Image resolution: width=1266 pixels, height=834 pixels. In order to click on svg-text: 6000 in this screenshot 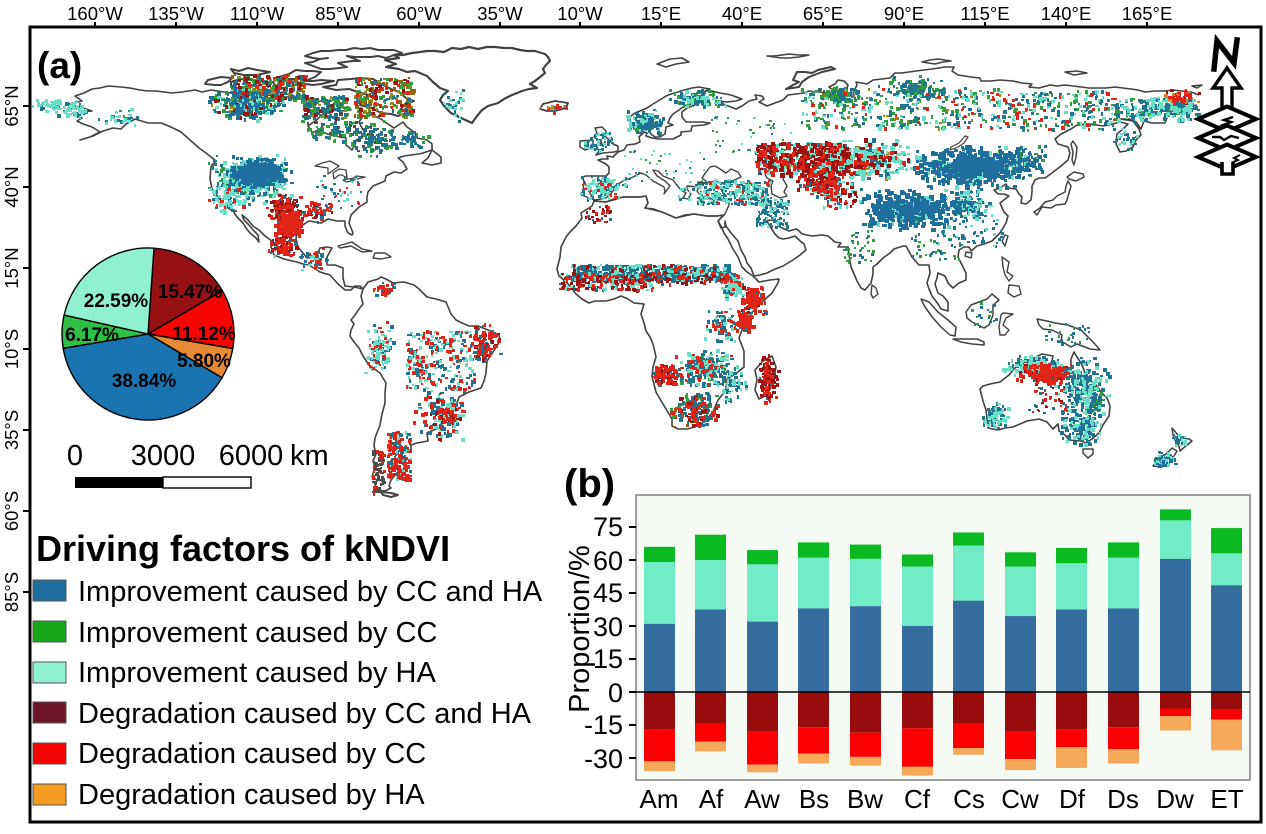, I will do `click(251, 456)`.